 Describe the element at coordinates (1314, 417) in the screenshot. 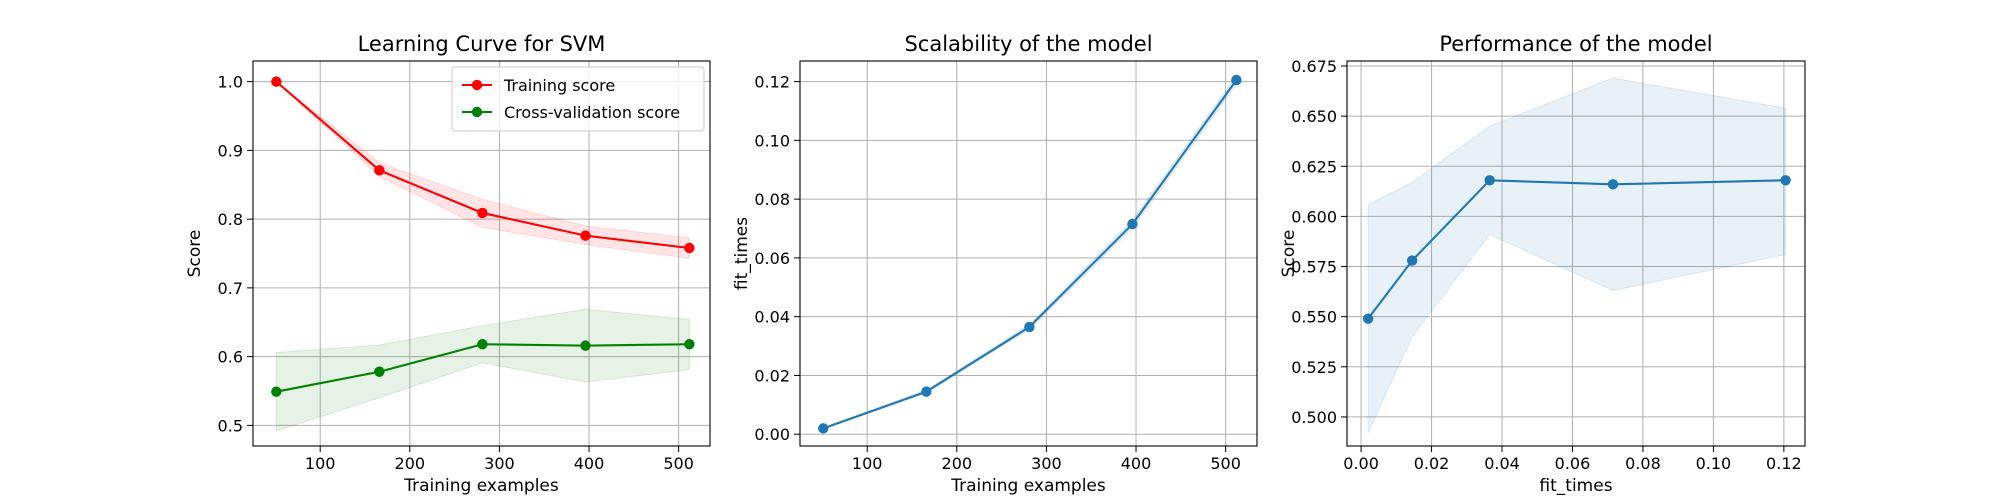

I see `y-tick-label: 0.500` at that location.